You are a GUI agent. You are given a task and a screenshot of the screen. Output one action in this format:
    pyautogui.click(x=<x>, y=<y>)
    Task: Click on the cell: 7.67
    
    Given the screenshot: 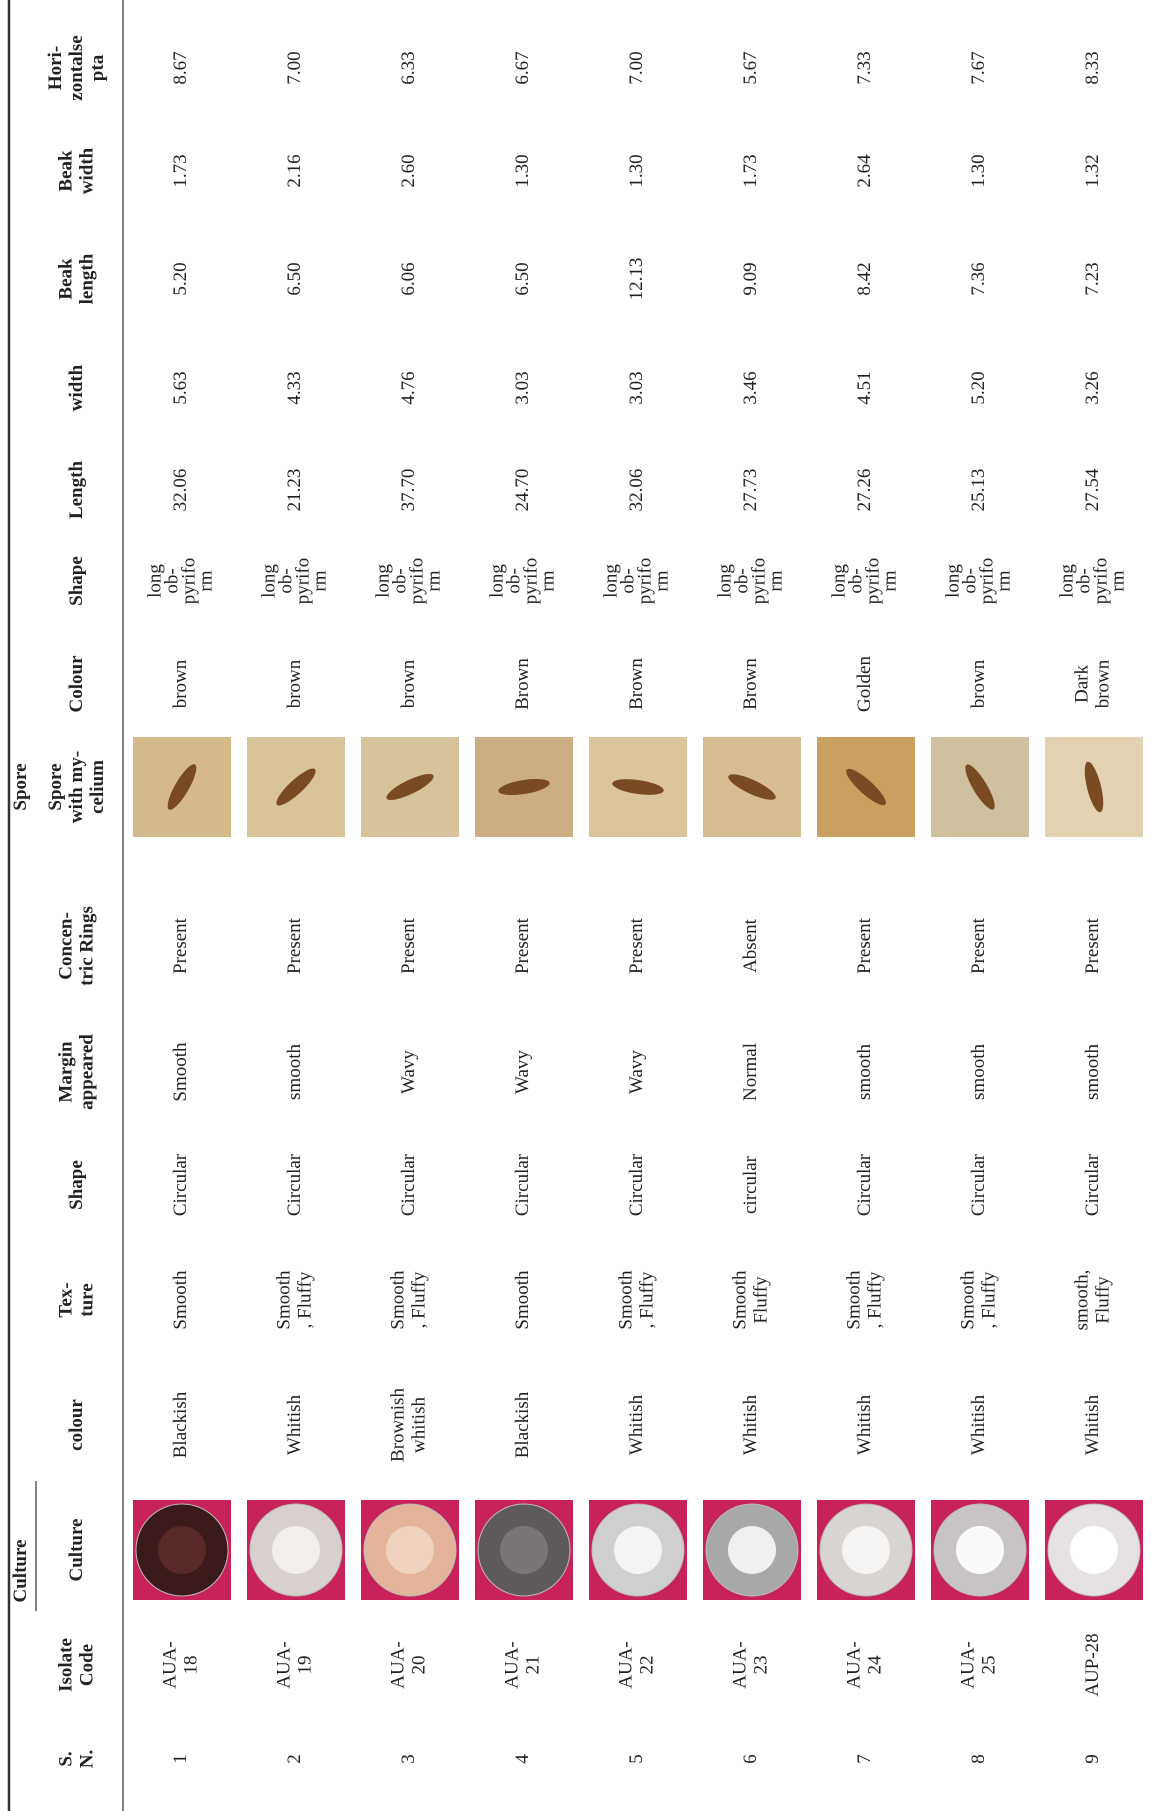 What is the action you would take?
    pyautogui.click(x=978, y=67)
    